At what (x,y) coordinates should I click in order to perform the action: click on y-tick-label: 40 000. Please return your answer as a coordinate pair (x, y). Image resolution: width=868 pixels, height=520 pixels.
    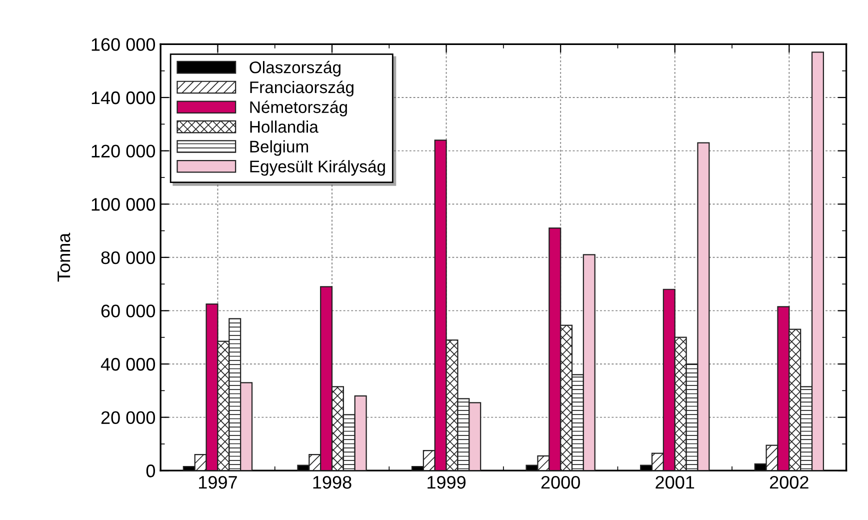
    Looking at the image, I should click on (128, 364).